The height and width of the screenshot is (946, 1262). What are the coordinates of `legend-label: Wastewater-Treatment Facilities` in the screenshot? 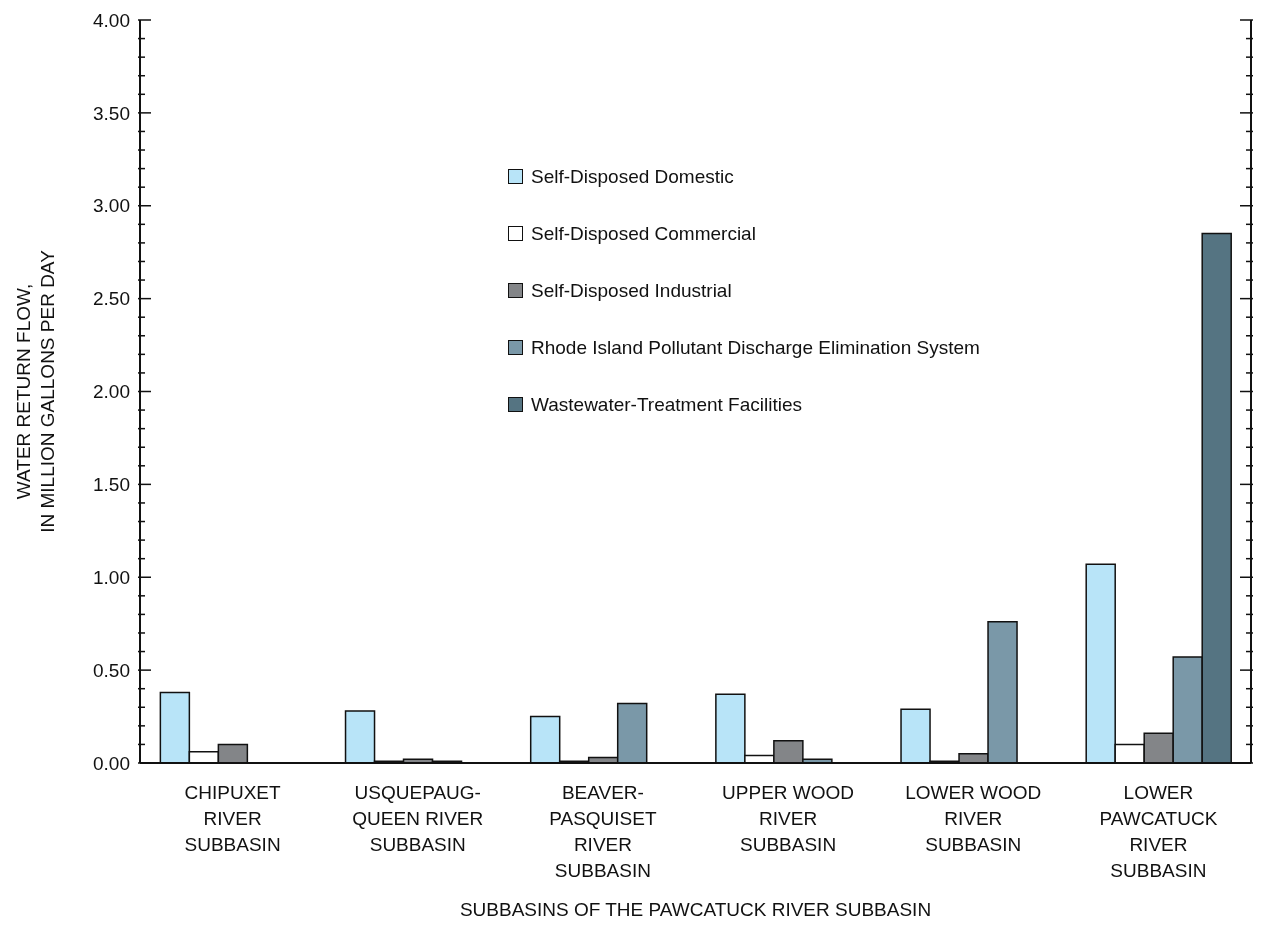 It's located at (666, 404).